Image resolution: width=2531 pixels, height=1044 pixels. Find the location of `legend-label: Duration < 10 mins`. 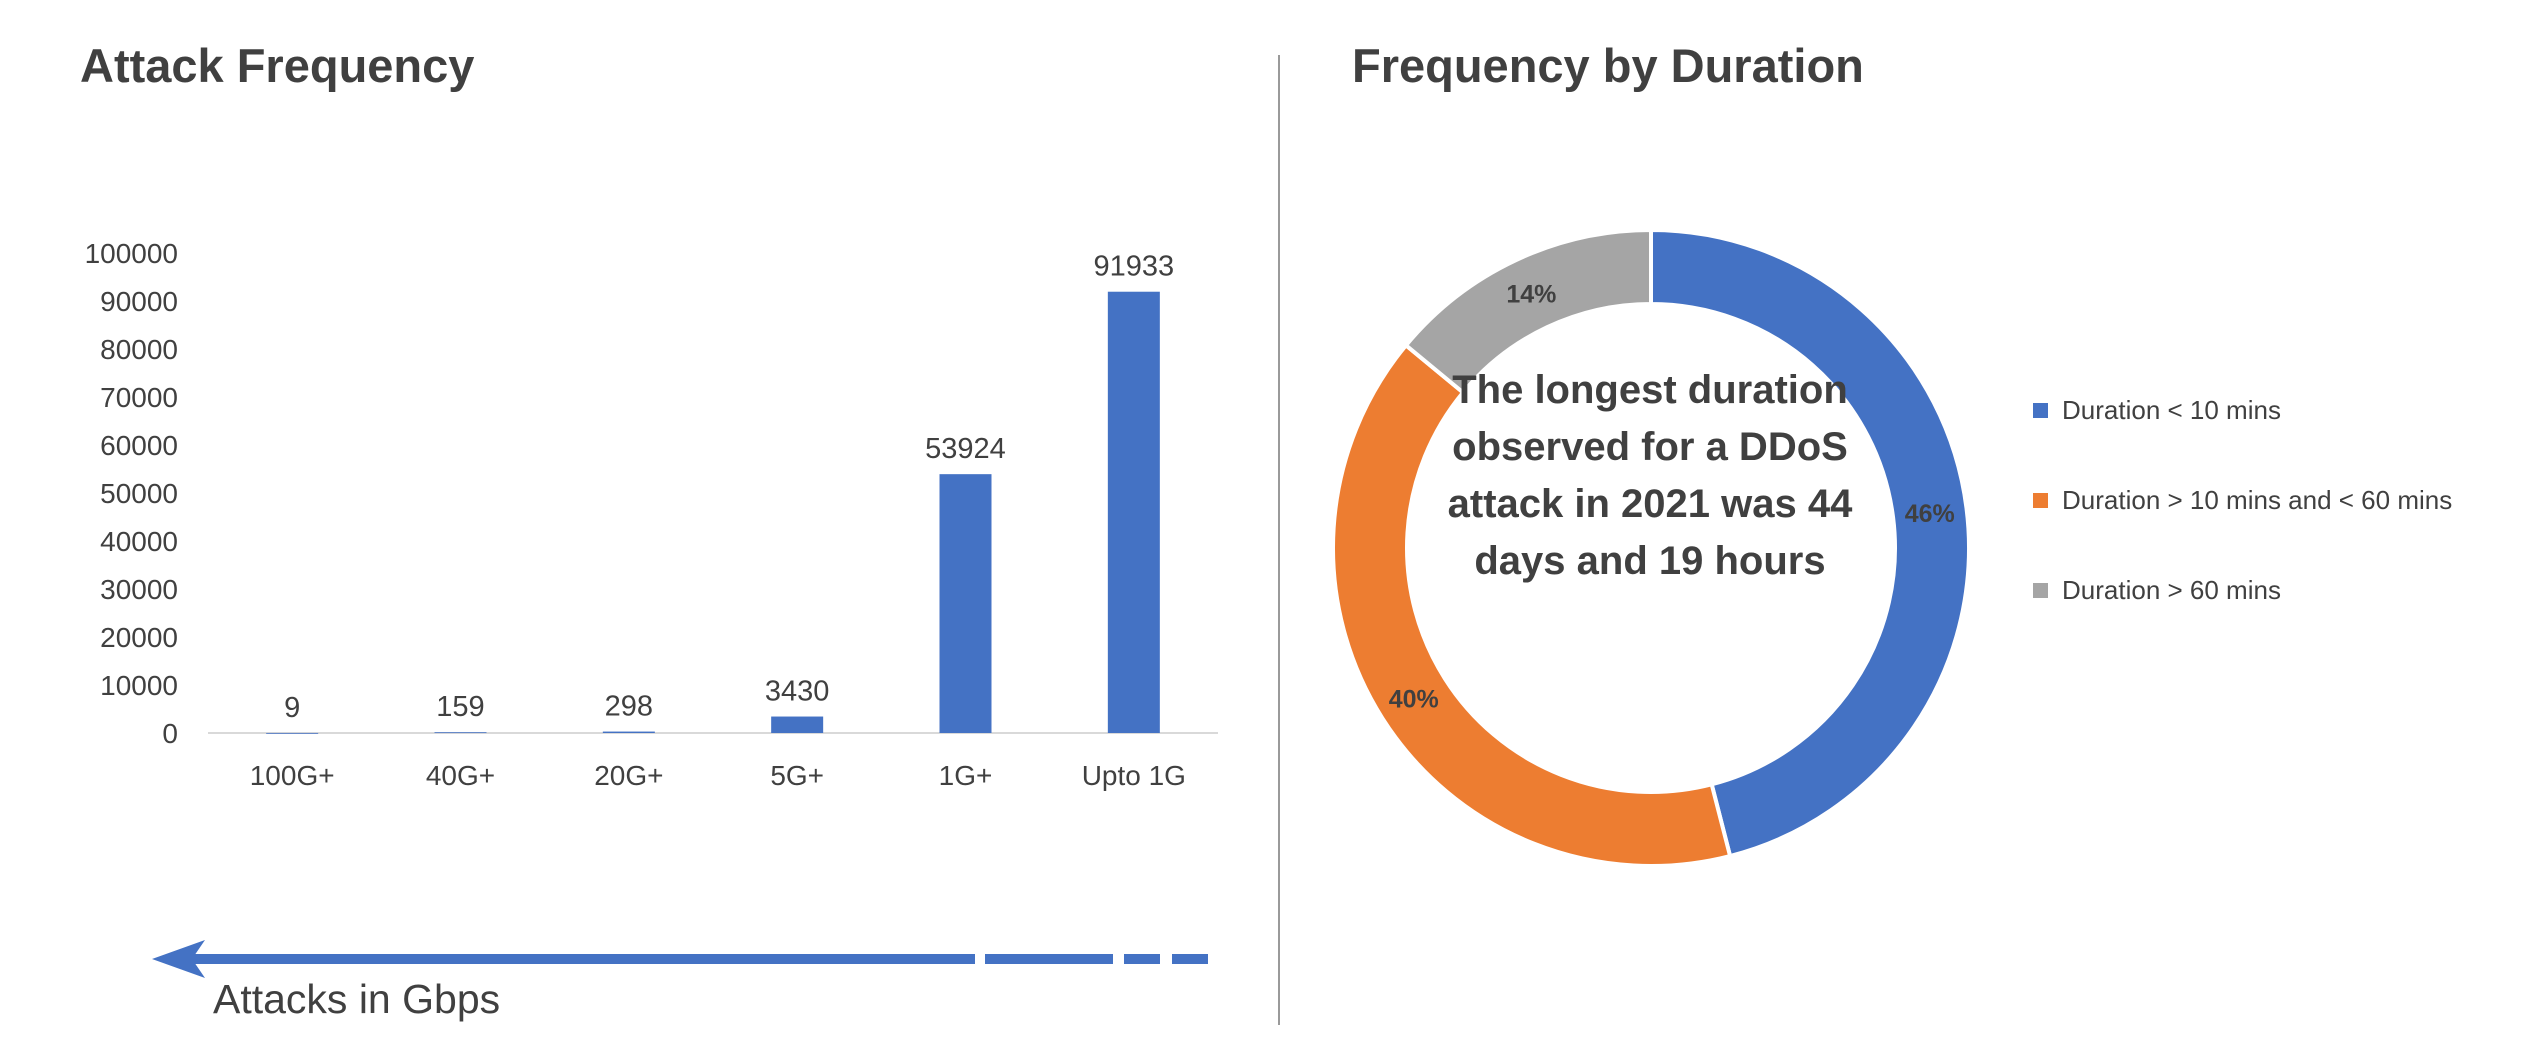

legend-label: Duration < 10 mins is located at coordinates (2171, 409).